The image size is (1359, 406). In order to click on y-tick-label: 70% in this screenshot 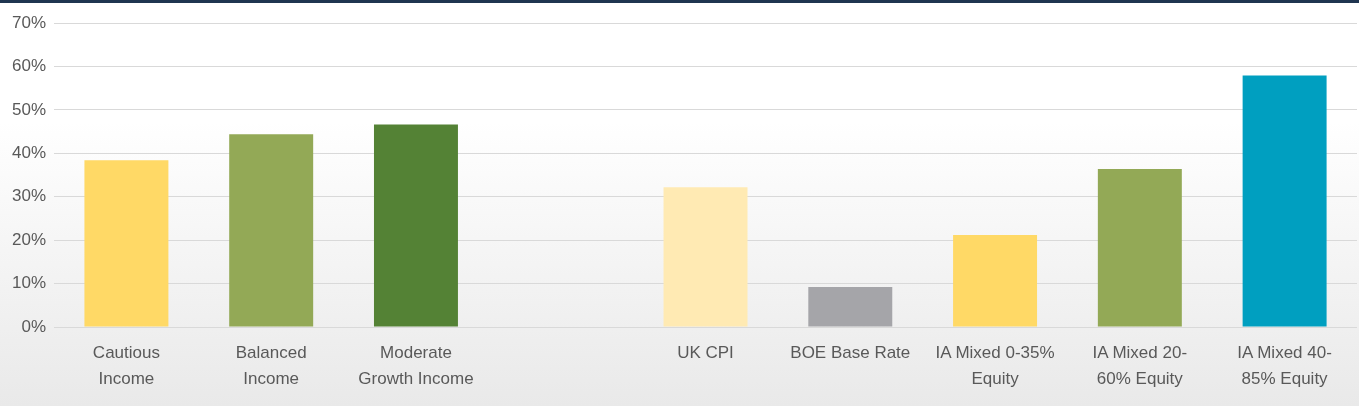, I will do `click(29, 22)`.